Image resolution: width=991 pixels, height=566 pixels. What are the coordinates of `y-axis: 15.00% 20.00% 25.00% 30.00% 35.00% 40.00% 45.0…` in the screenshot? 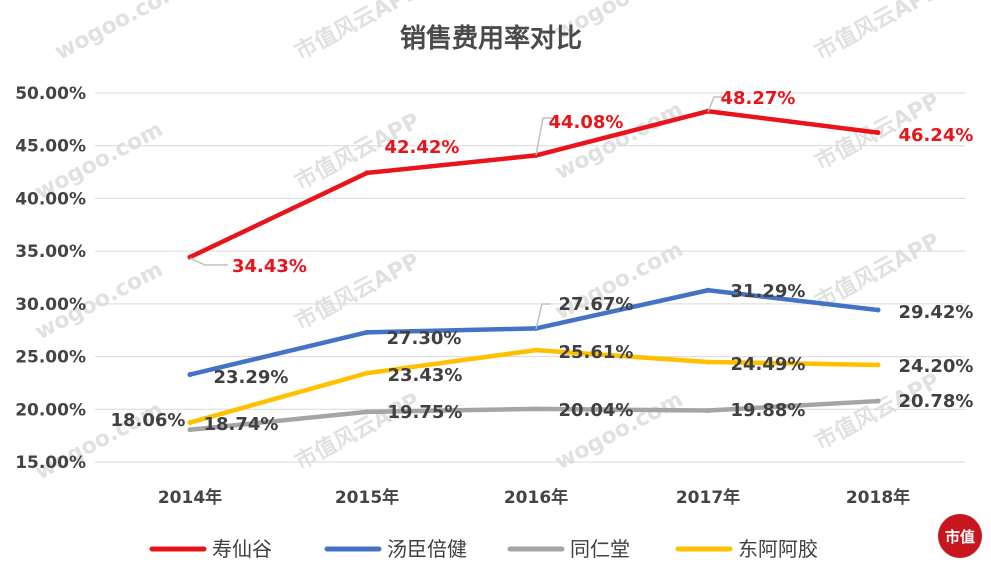 It's located at (50, 278).